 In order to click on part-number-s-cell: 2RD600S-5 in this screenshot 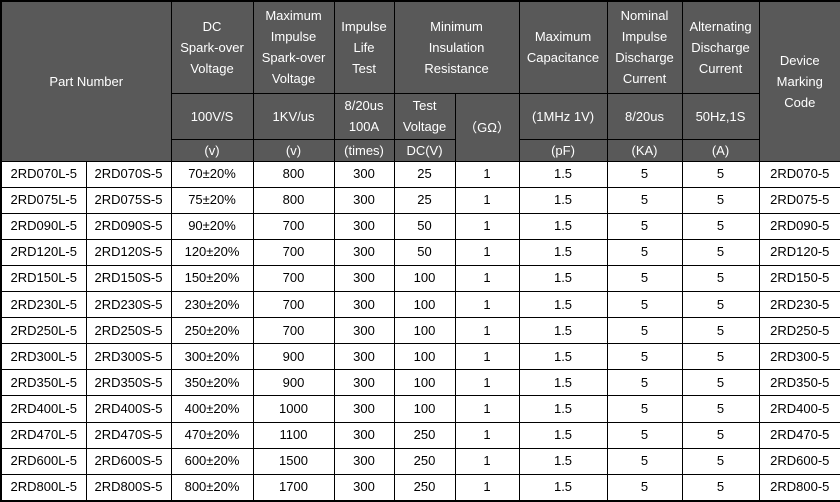, I will do `click(128, 461)`.